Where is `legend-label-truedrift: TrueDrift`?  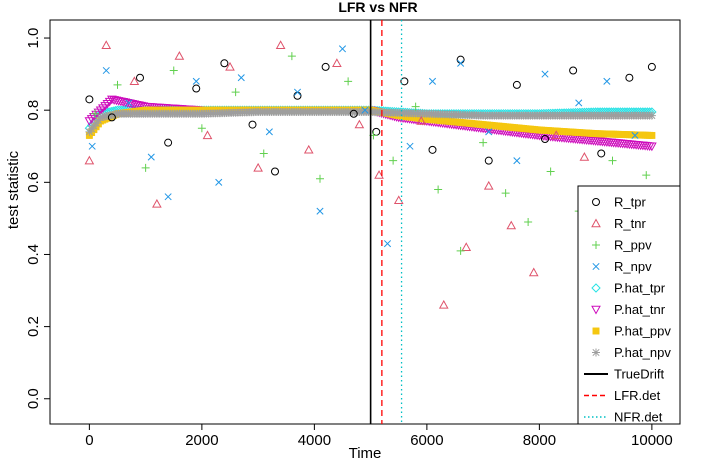
legend-label-truedrift: TrueDrift is located at coordinates (639, 374).